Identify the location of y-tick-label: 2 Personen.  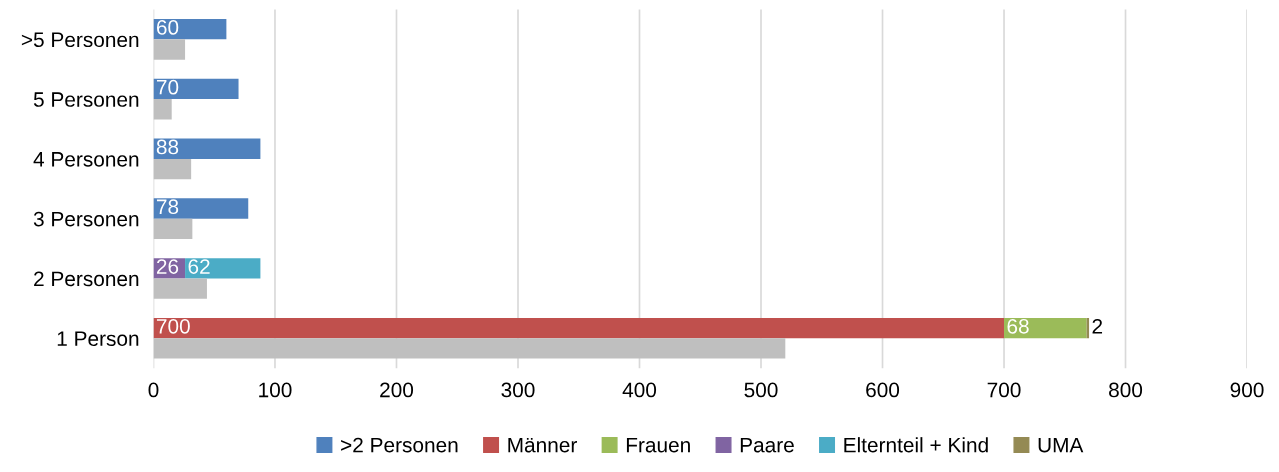
(86, 279).